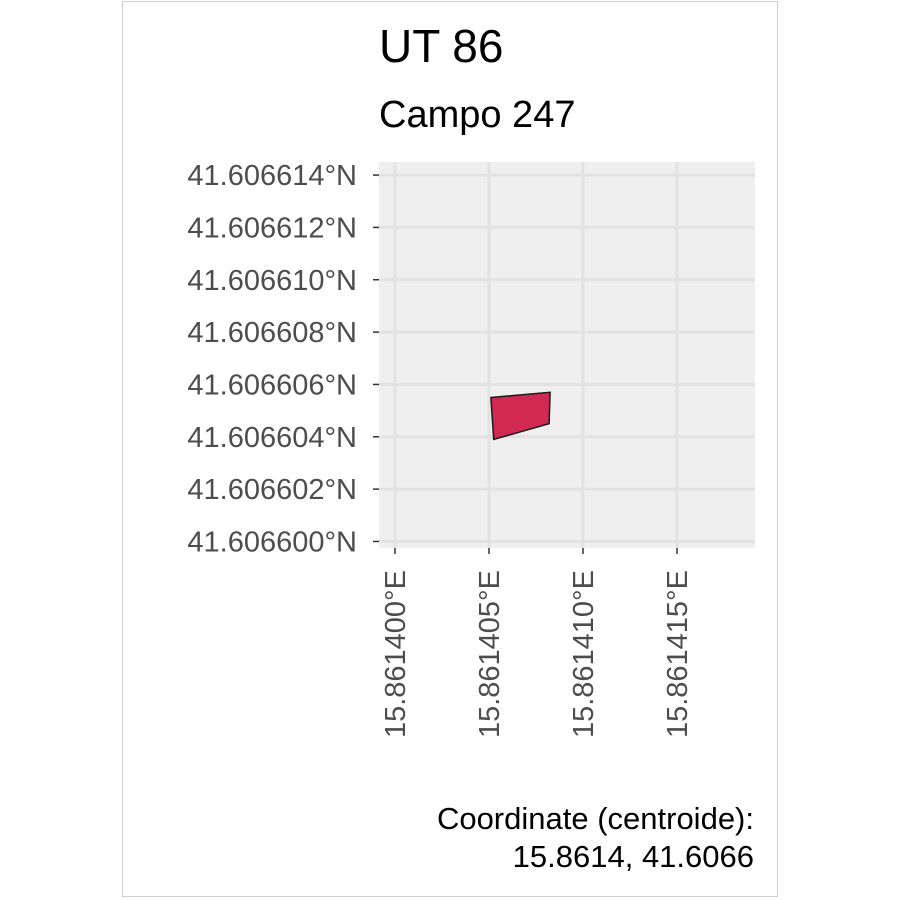  What do you see at coordinates (272, 176) in the screenshot?
I see `y-tick-label: 41.606614°N` at bounding box center [272, 176].